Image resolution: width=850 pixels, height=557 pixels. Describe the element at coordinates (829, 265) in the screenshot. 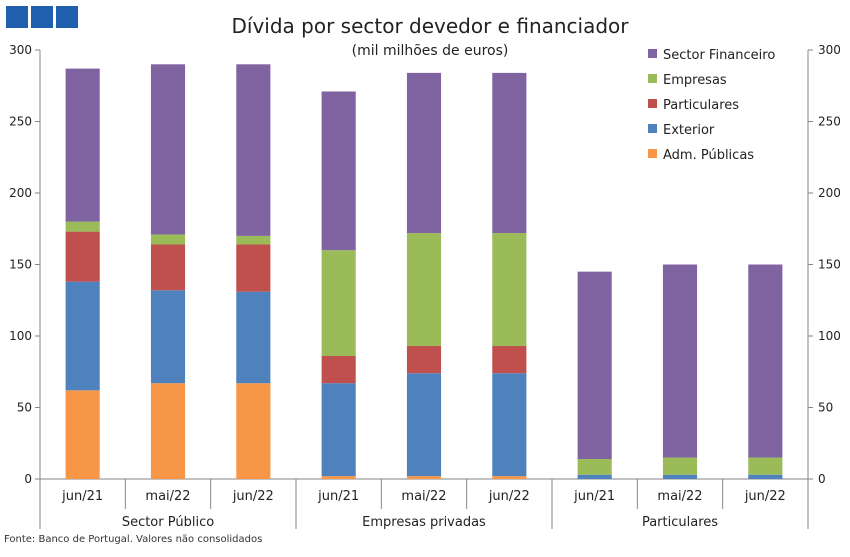

I see `y-tick-label-right: 150` at that location.